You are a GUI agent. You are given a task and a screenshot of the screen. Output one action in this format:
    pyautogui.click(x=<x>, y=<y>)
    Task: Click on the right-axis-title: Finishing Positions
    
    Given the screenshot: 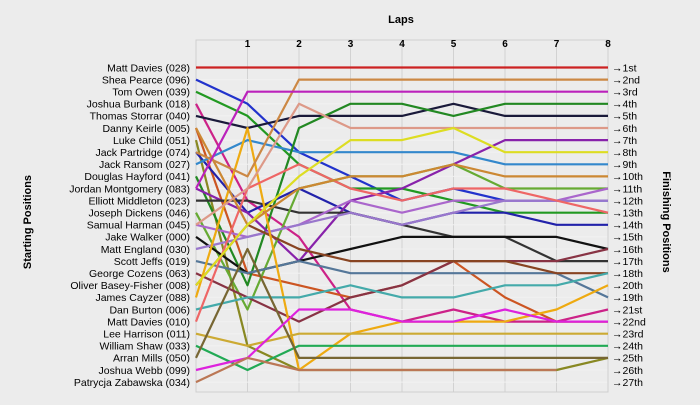 What is the action you would take?
    pyautogui.click(x=666, y=221)
    